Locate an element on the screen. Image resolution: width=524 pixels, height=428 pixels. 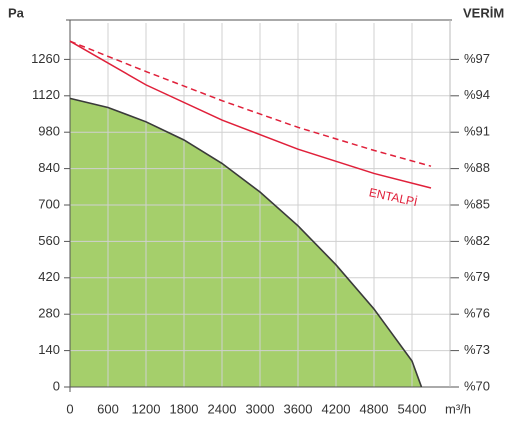
x-axis-label: m³/h is located at coordinates (458, 408).